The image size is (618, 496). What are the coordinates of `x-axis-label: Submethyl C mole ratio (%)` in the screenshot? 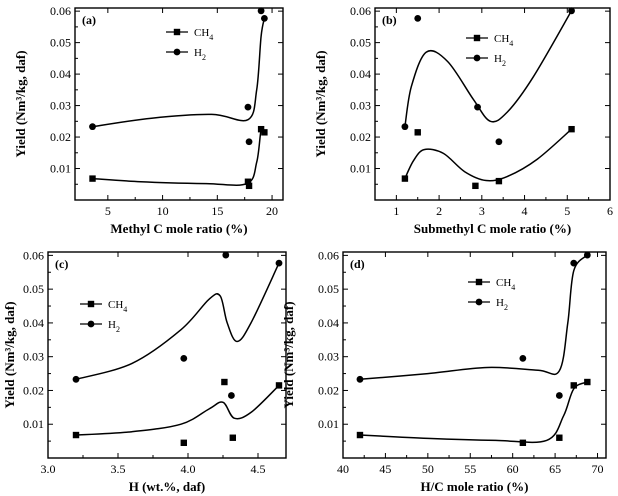 It's located at (492, 228).